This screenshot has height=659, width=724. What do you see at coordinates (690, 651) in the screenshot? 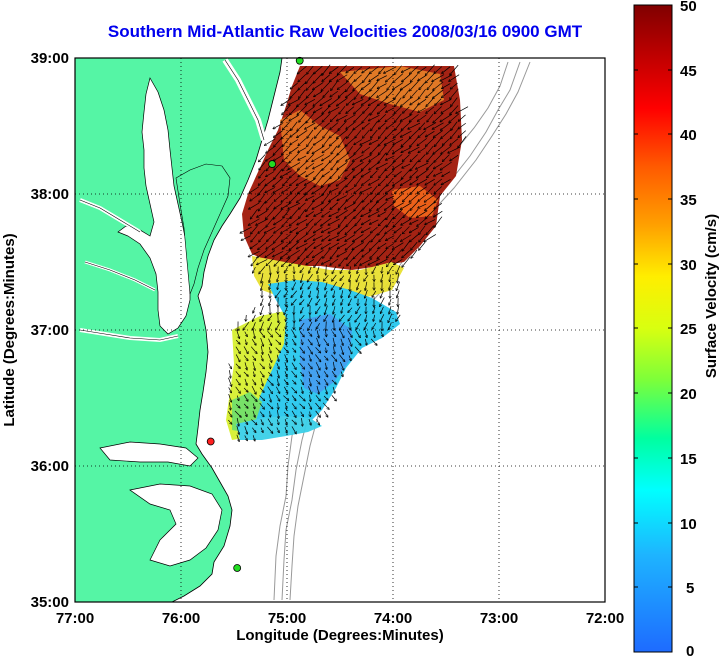
I see `colorbar-tick-label: 0` at bounding box center [690, 651].